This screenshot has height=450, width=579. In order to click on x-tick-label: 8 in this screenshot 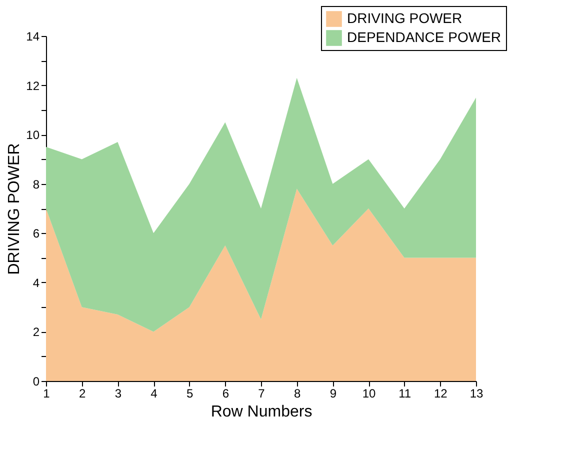, I will do `click(297, 393)`.